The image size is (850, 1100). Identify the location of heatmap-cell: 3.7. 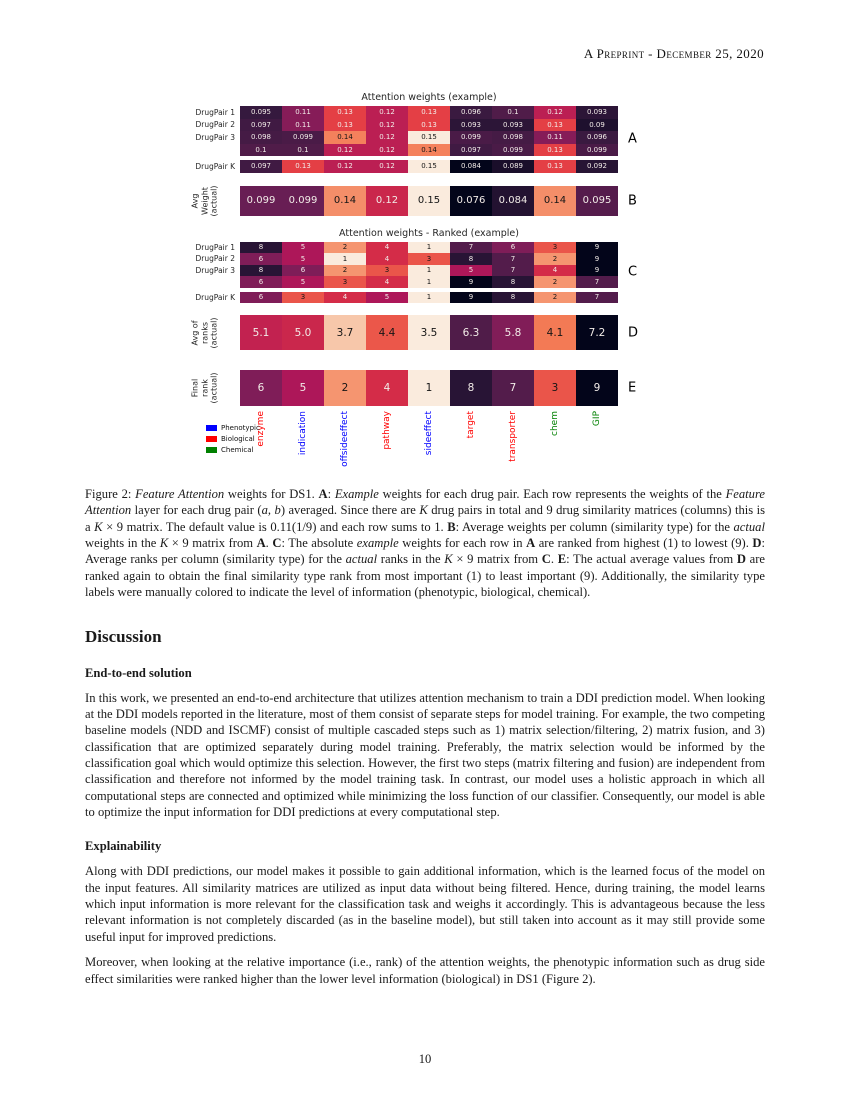
(345, 332).